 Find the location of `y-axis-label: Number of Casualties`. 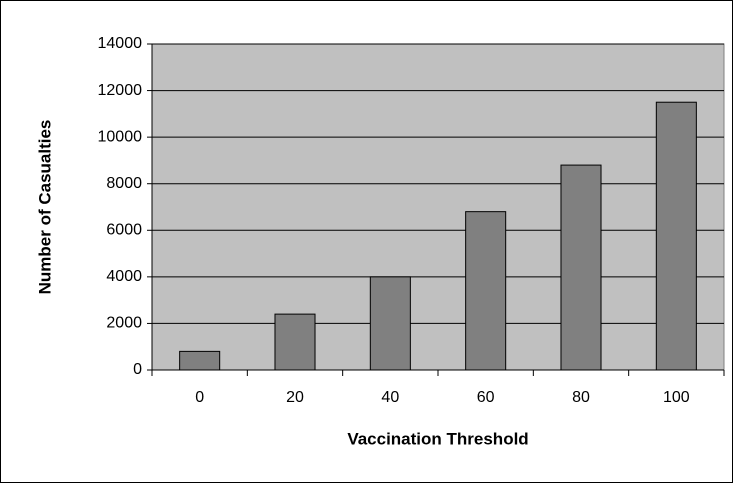

y-axis-label: Number of Casualties is located at coordinates (44, 207).